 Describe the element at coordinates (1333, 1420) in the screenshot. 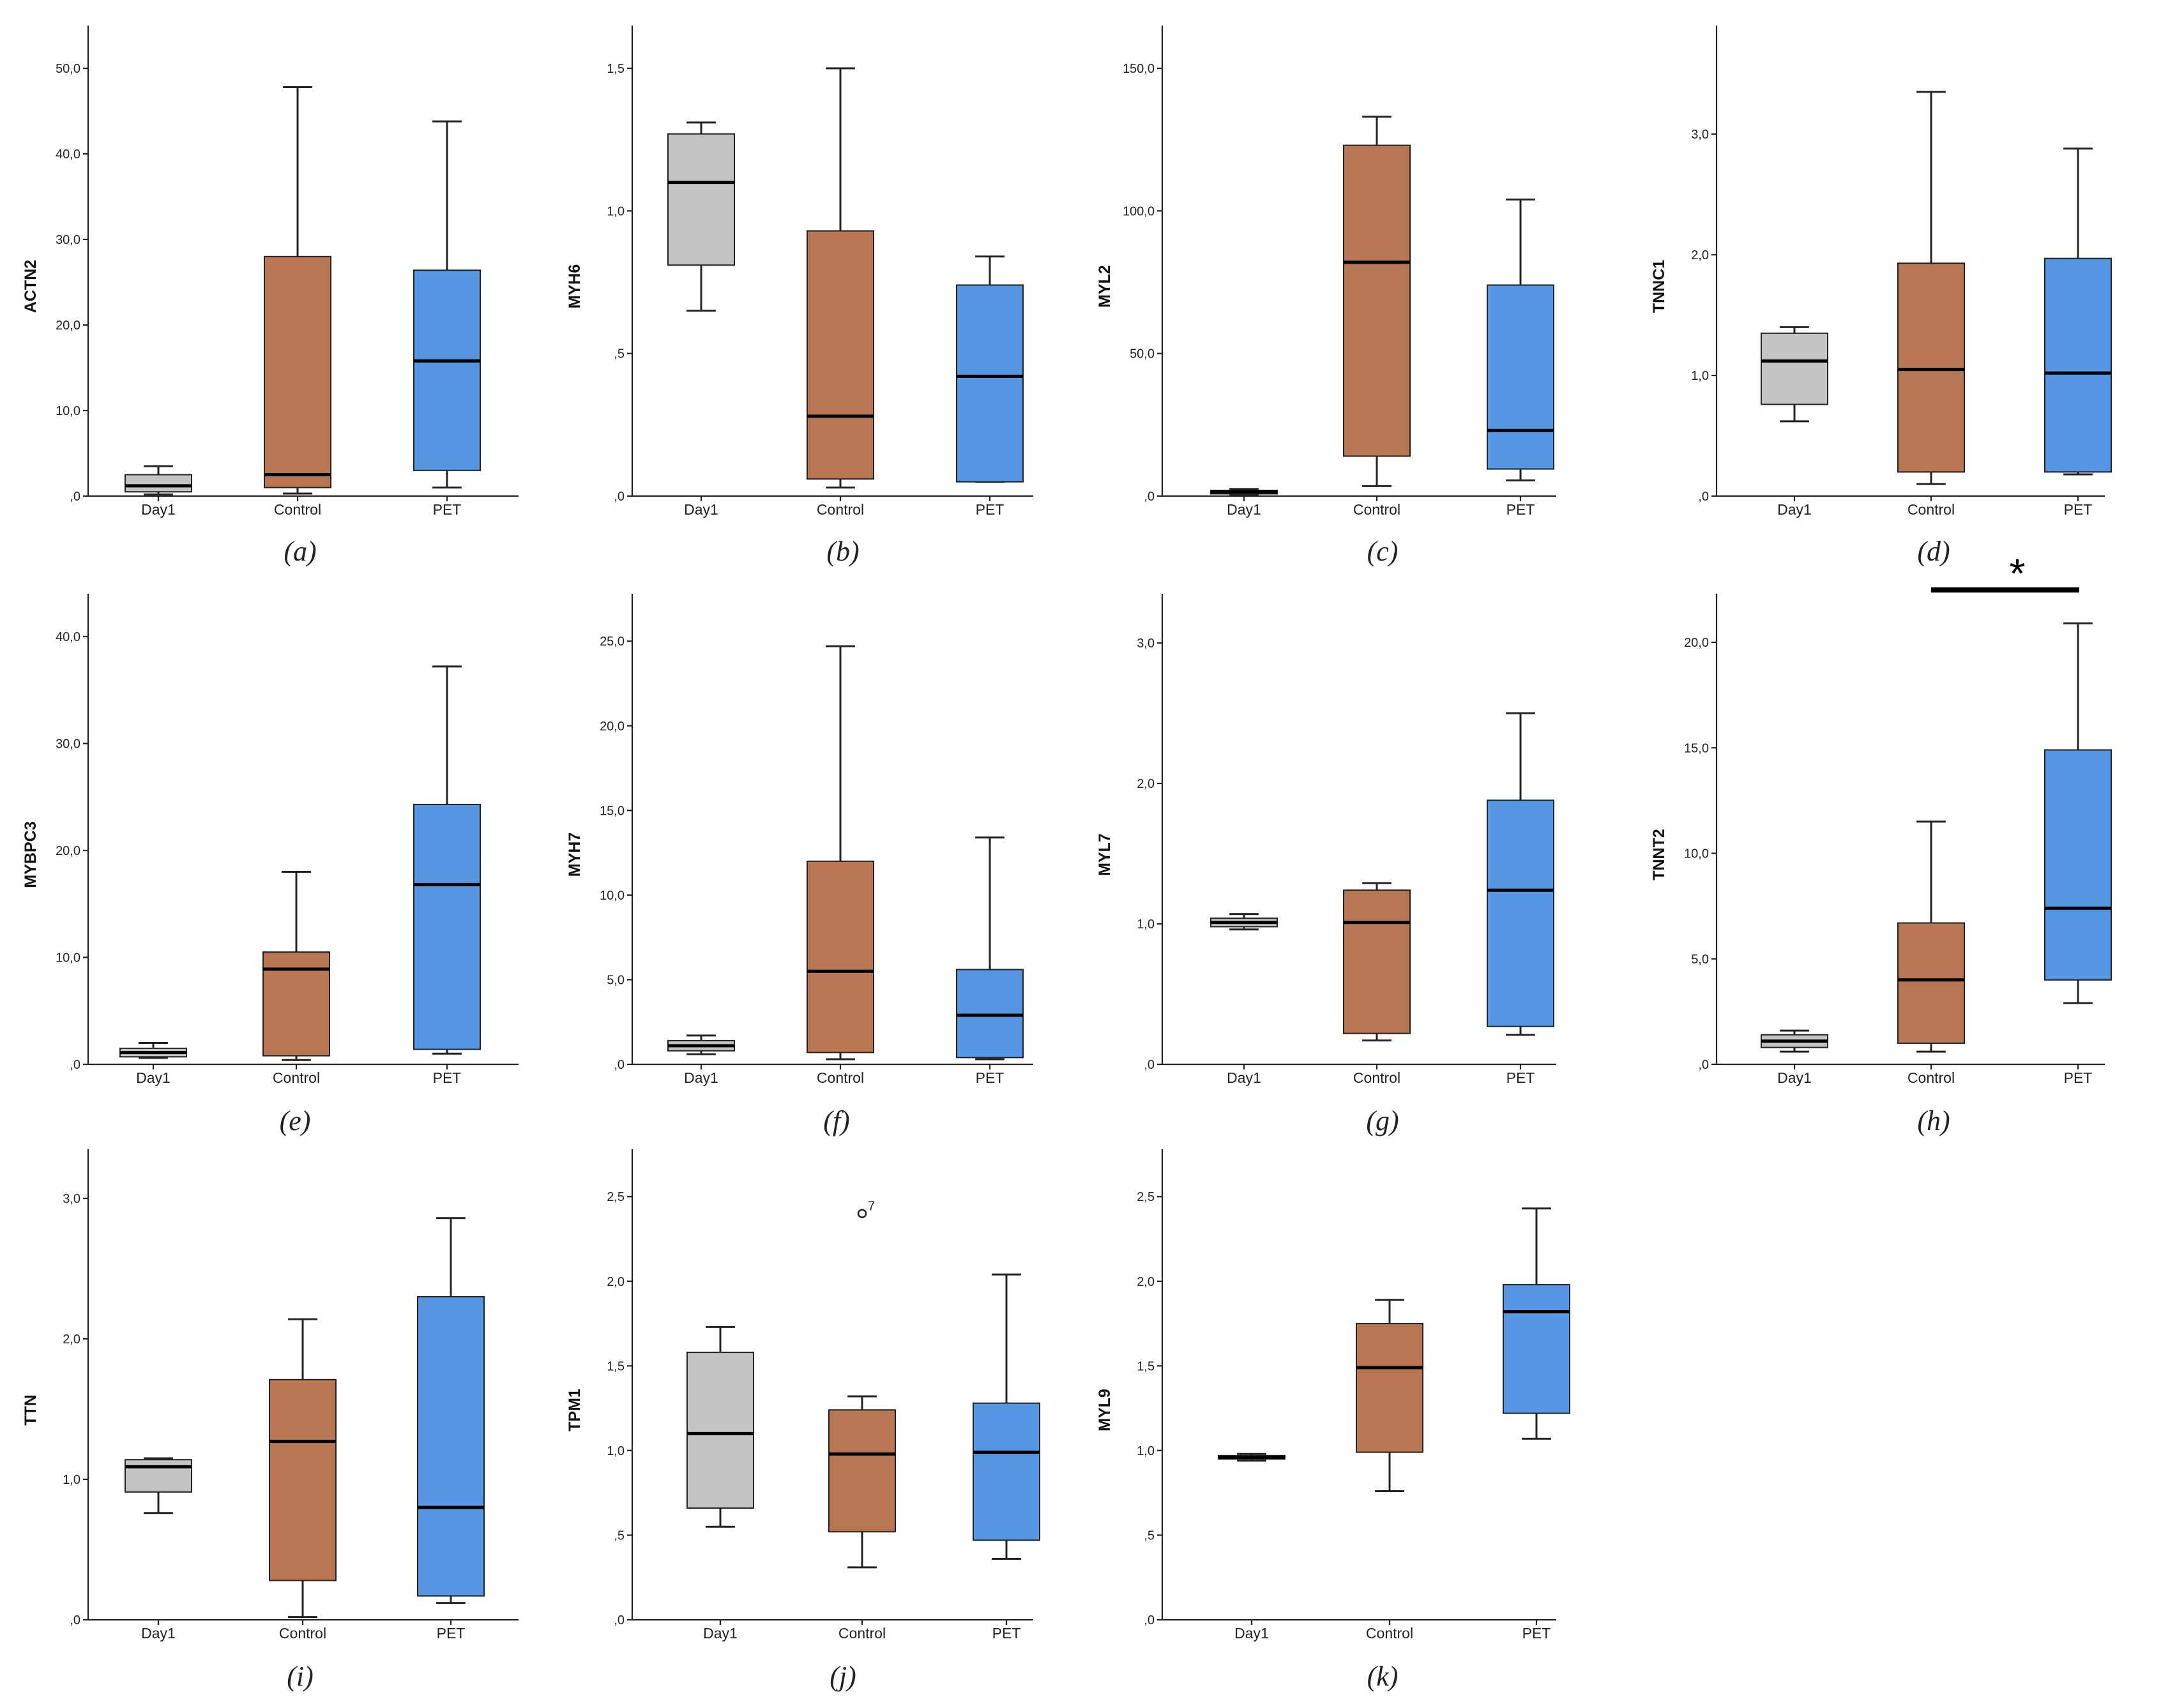

I see `panel-k: ,0 ,5 1,0 1,5 2,0 2,5 MYL9 Day1 Control PET (k)` at that location.